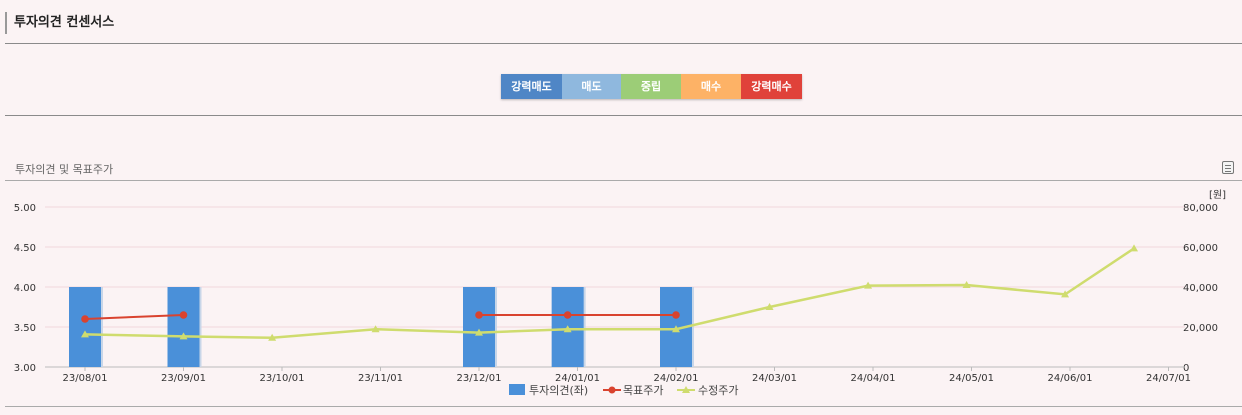 Image resolution: width=1242 pixels, height=415 pixels. What do you see at coordinates (183, 378) in the screenshot?
I see `x-tick-label: 23/09/01` at bounding box center [183, 378].